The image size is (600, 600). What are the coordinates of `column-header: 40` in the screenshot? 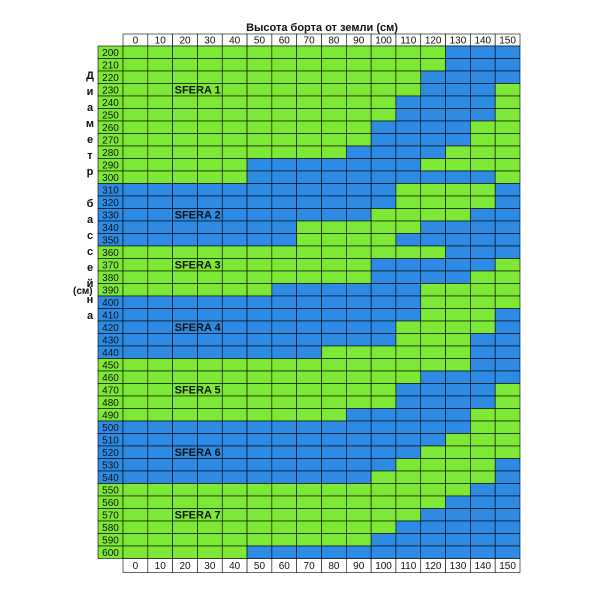 It's located at (235, 41).